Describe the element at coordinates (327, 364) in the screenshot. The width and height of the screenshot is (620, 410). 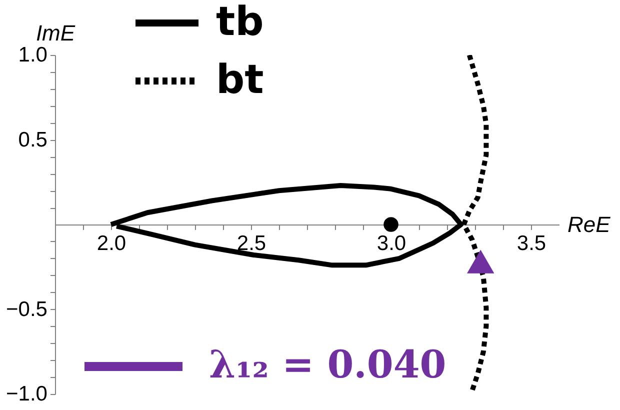
I see `legend-label: λ₁₂ = 0.040` at that location.